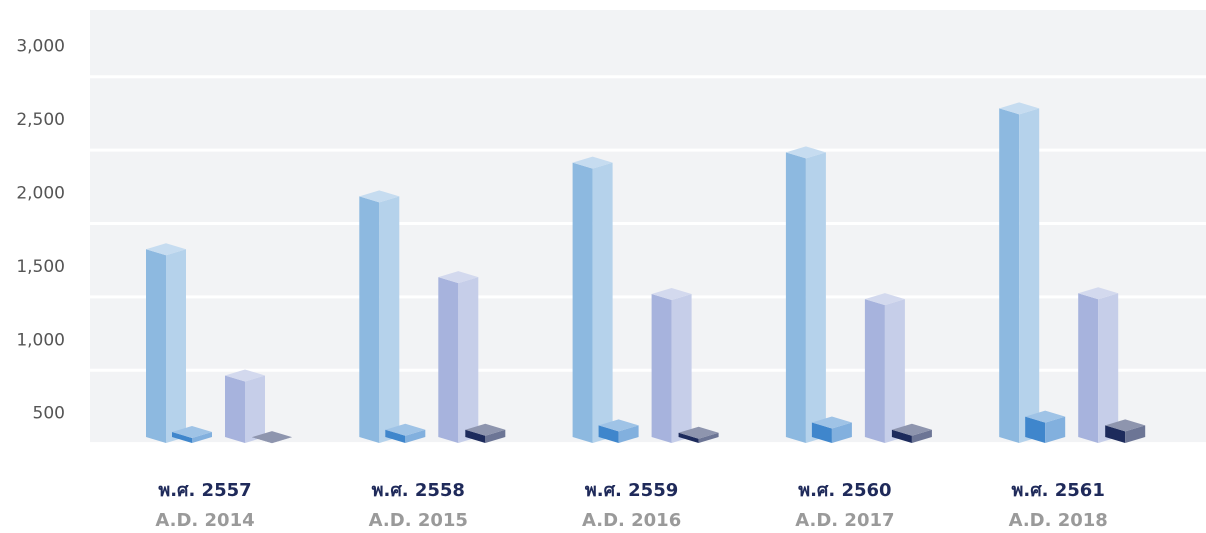 This screenshot has width=1206, height=533. I want to click on y-tick-label: 3,000, so click(40, 47).